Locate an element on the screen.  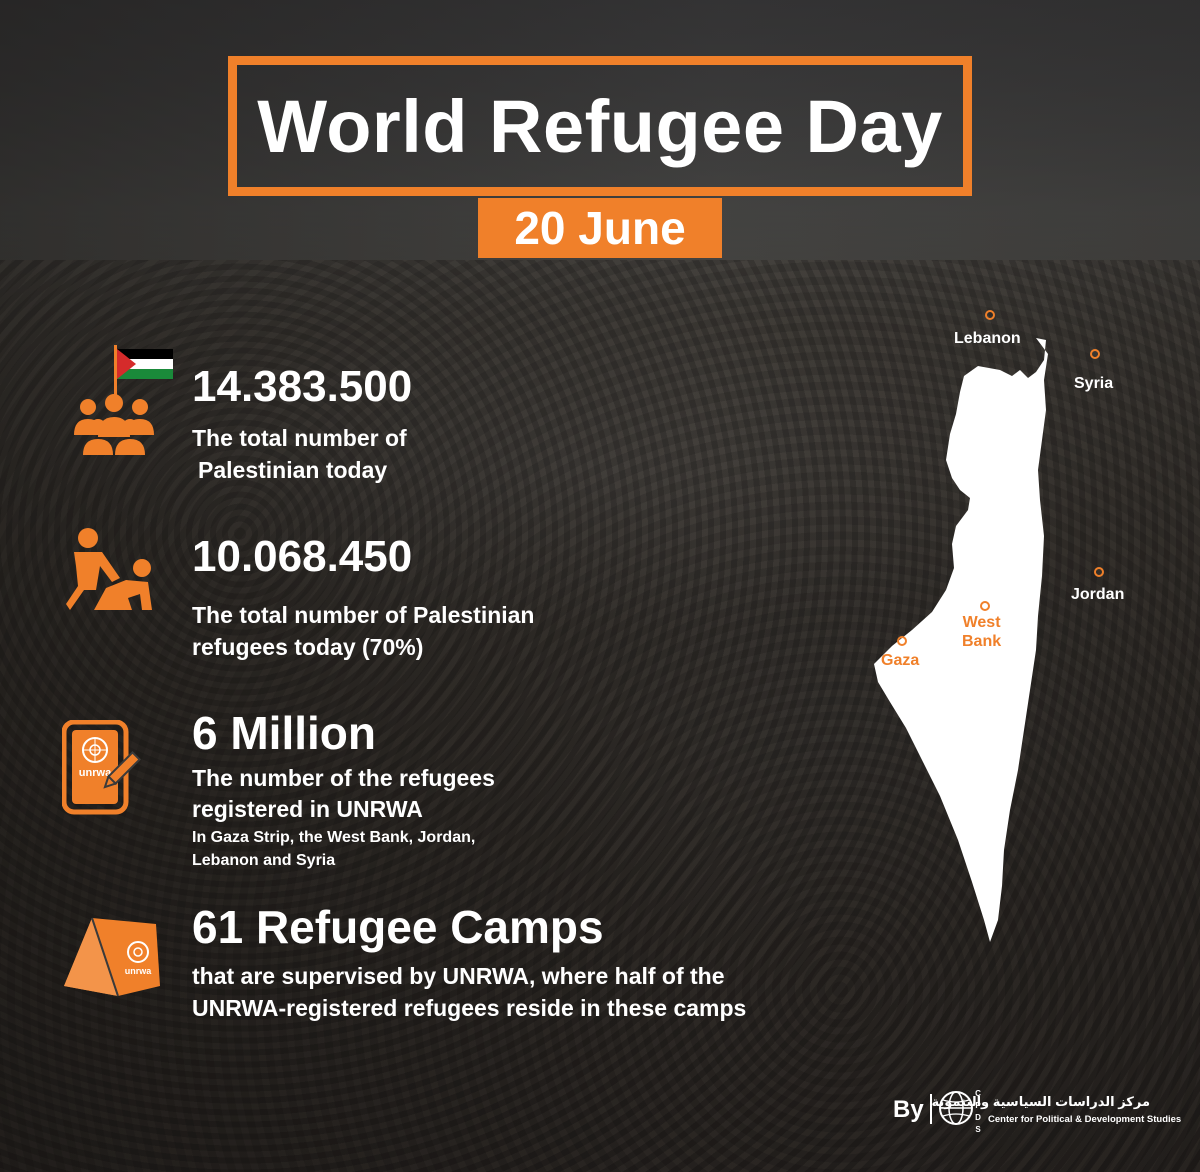
map-label-west-bank: West Bank is located at coordinates (981, 632).